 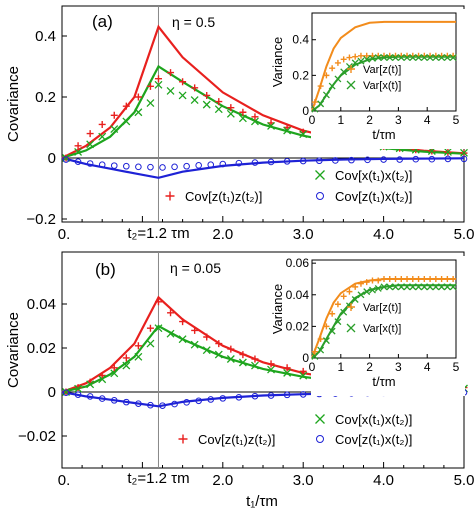 I want to click on y-tick-label: 0, so click(x=52, y=392).